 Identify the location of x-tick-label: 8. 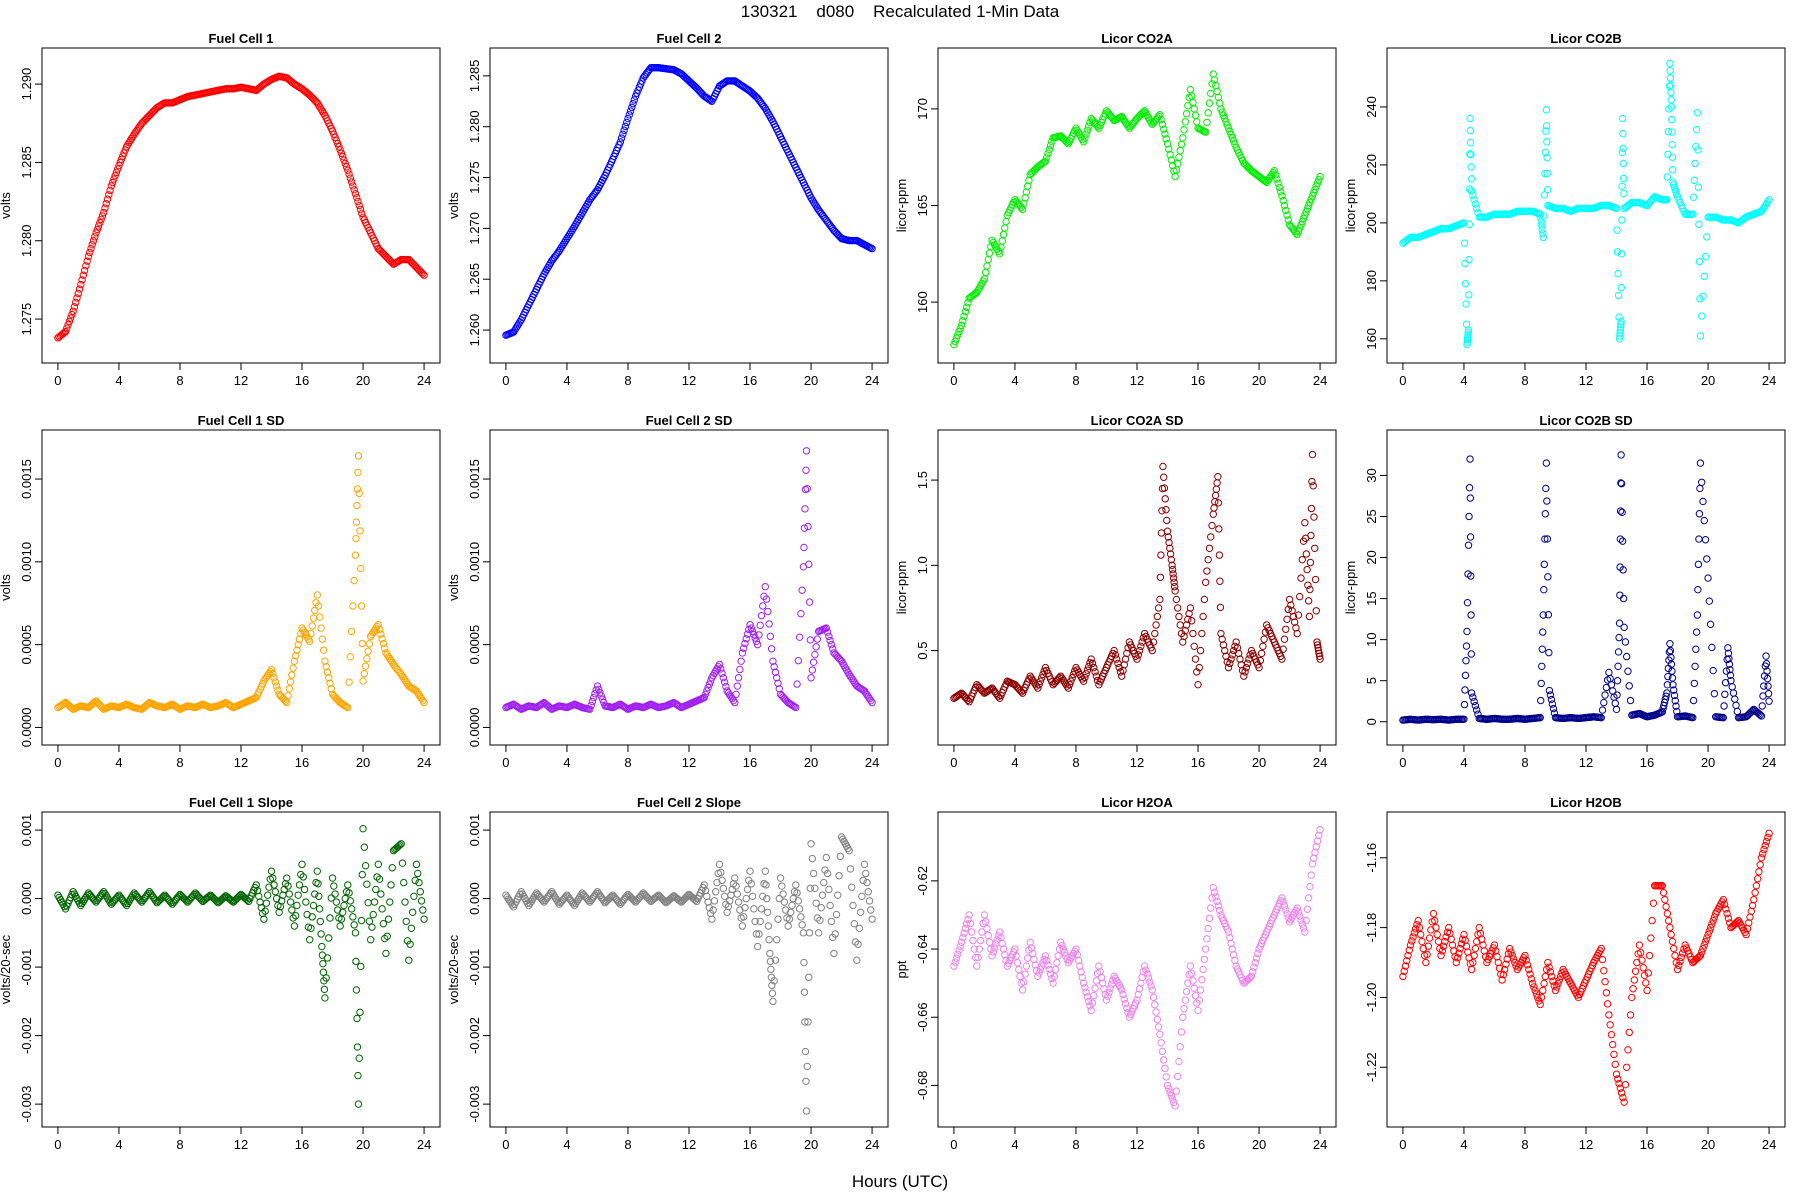
(1075, 380).